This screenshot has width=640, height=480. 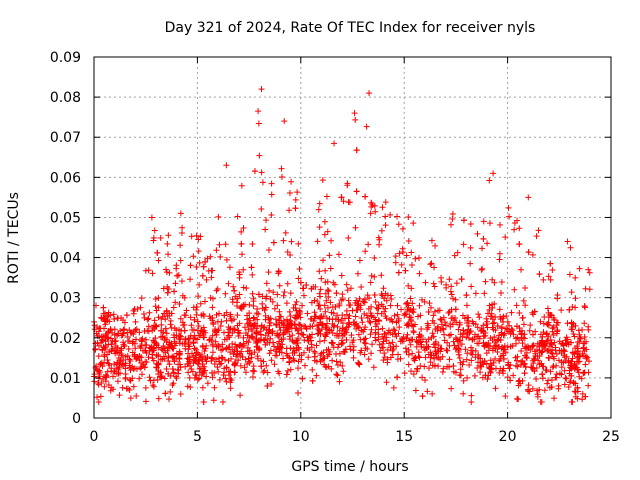 I want to click on x-tick-label: 10, so click(x=301, y=437).